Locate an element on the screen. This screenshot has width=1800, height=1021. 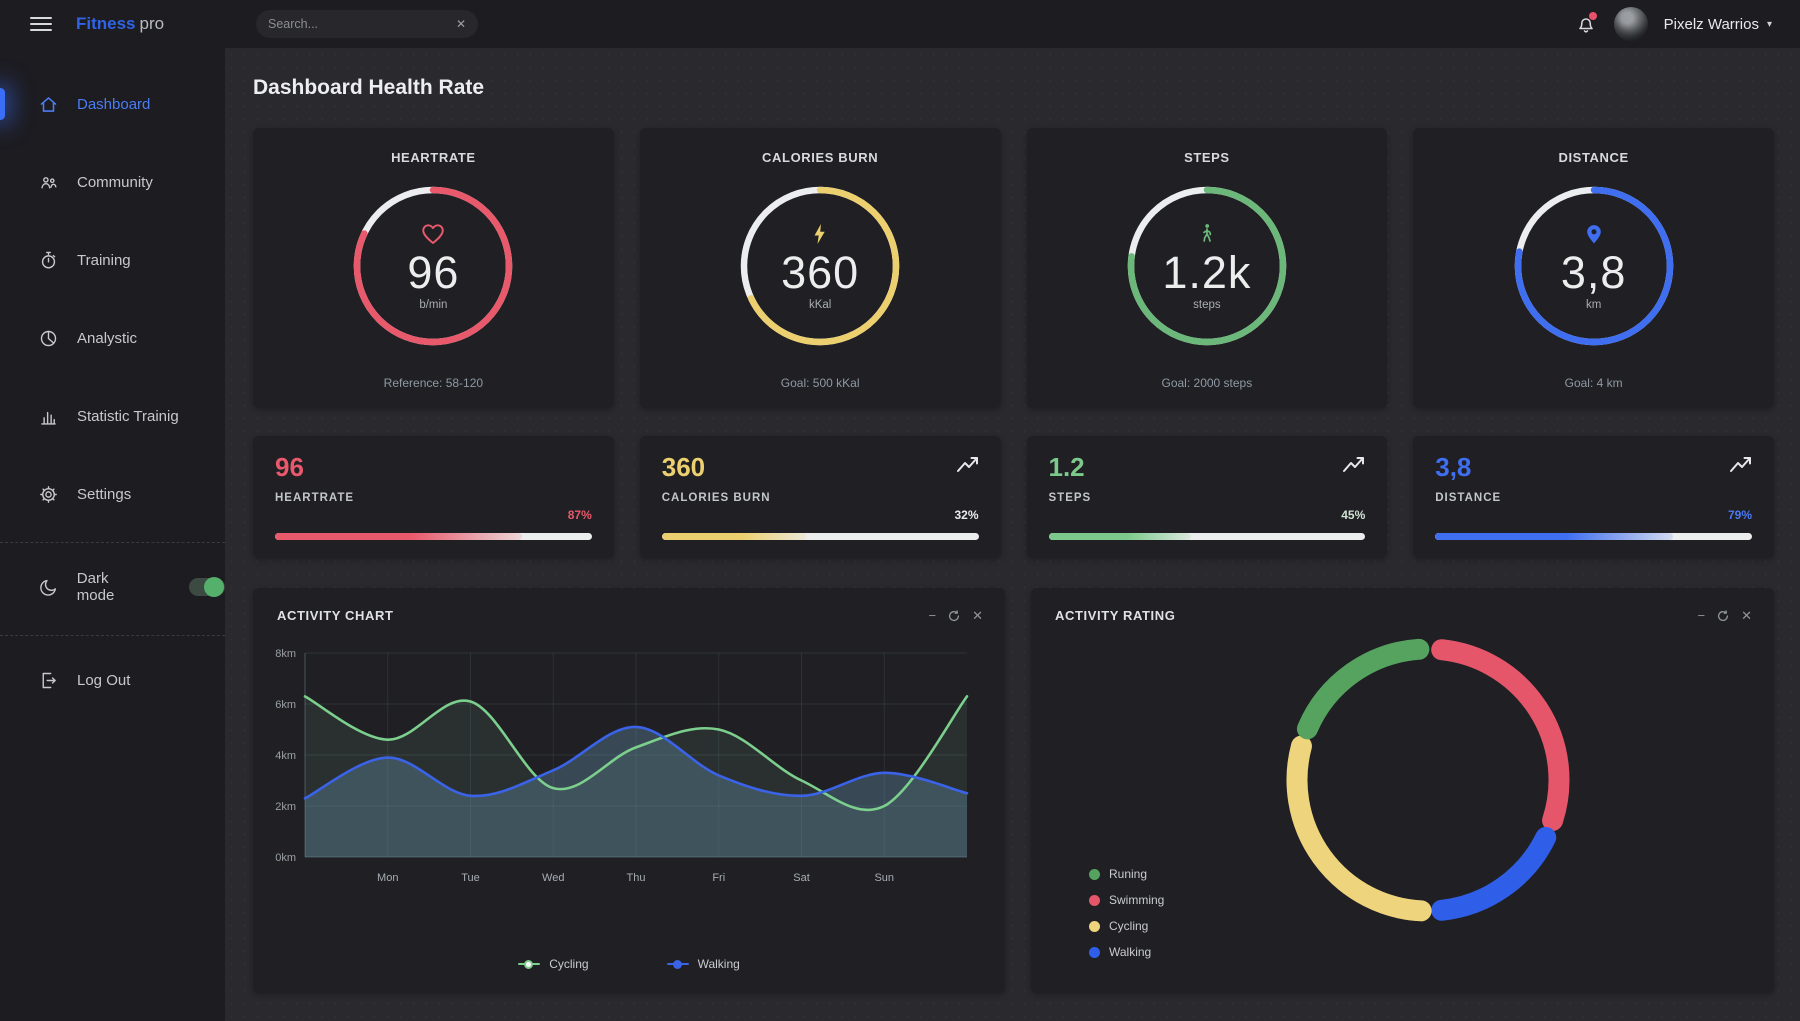
bar-chart-icon is located at coordinates (48, 418).